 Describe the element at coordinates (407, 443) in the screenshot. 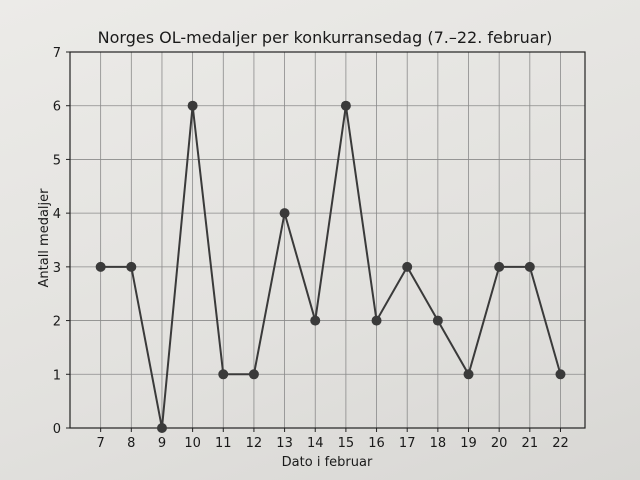

I see `x-tick-label: 17` at that location.